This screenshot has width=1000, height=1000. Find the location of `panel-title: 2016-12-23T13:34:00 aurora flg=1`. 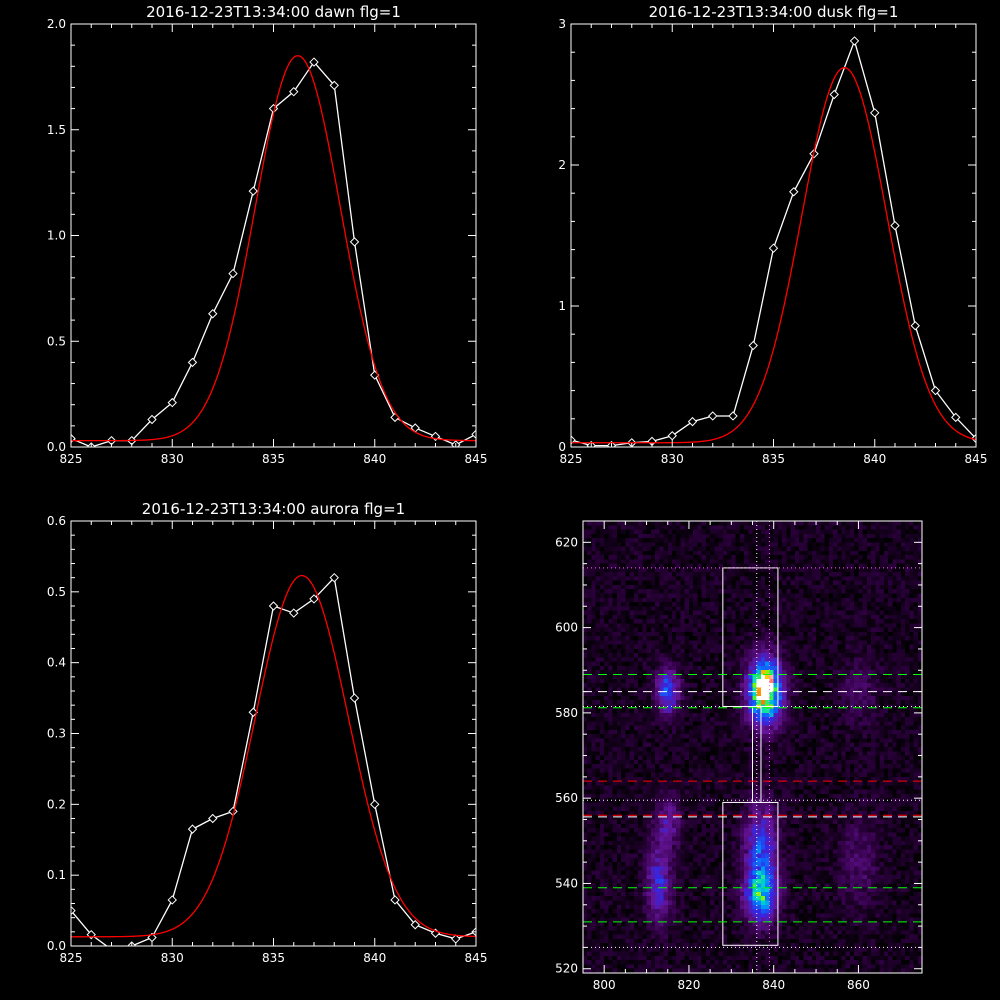

panel-title: 2016-12-23T13:34:00 aurora flg=1 is located at coordinates (273, 509).